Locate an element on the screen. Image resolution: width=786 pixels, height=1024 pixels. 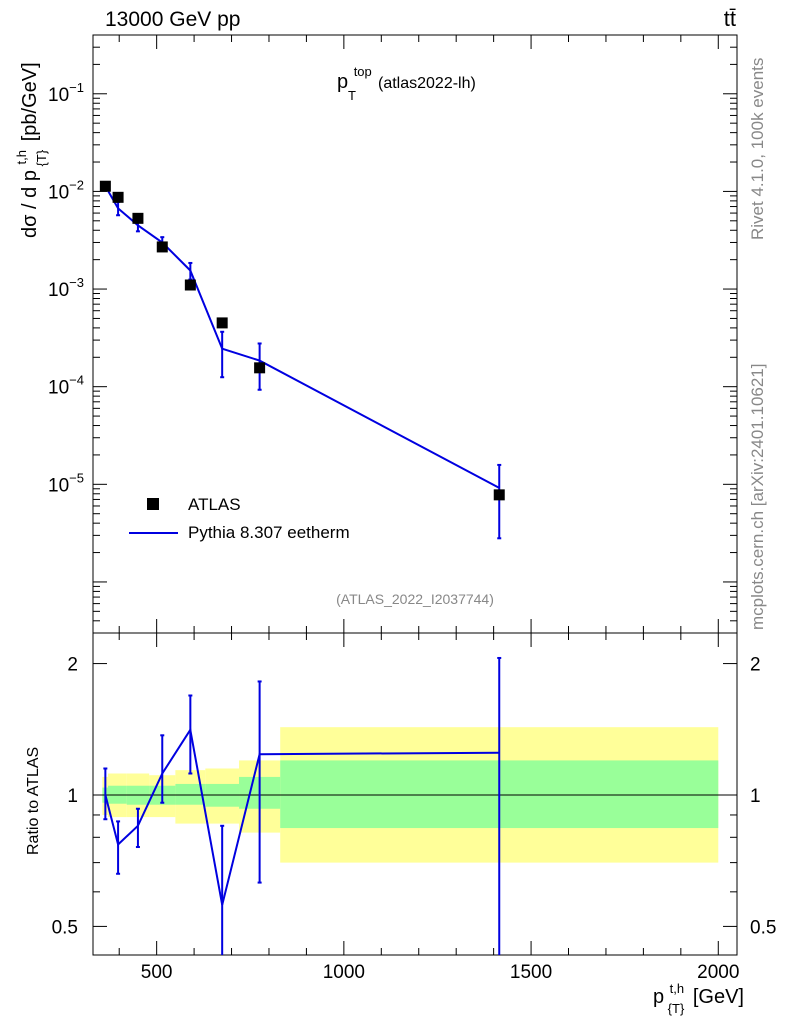
title-sup: top is located at coordinates (363, 71).